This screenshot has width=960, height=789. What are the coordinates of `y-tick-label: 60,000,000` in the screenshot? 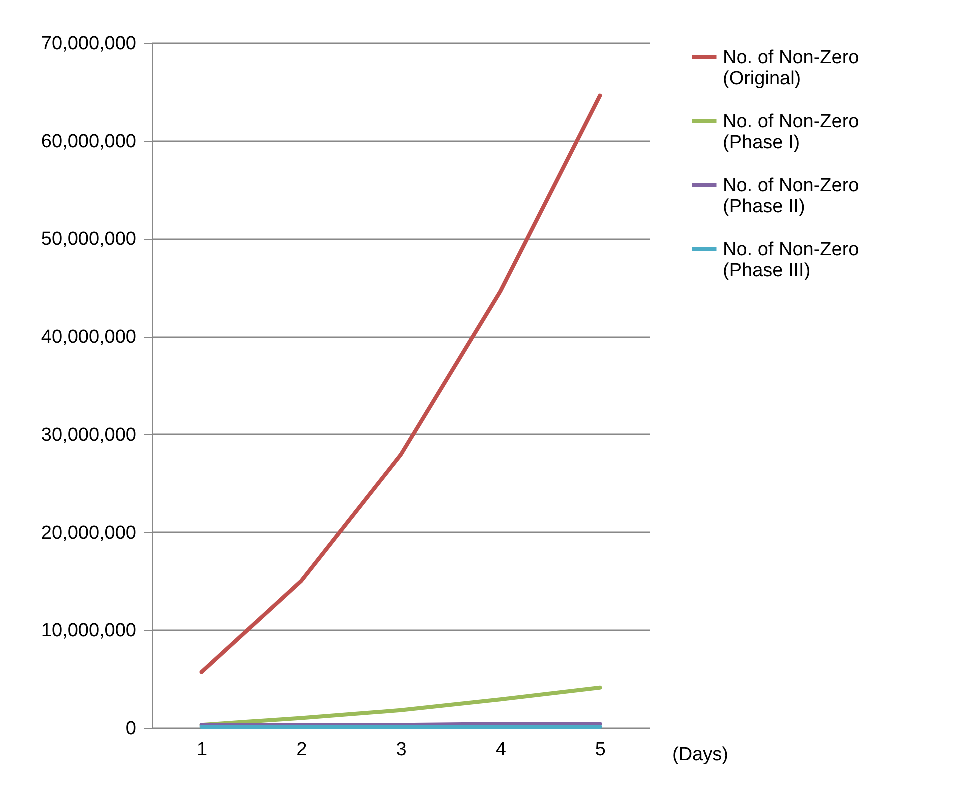 It's located at (88, 141).